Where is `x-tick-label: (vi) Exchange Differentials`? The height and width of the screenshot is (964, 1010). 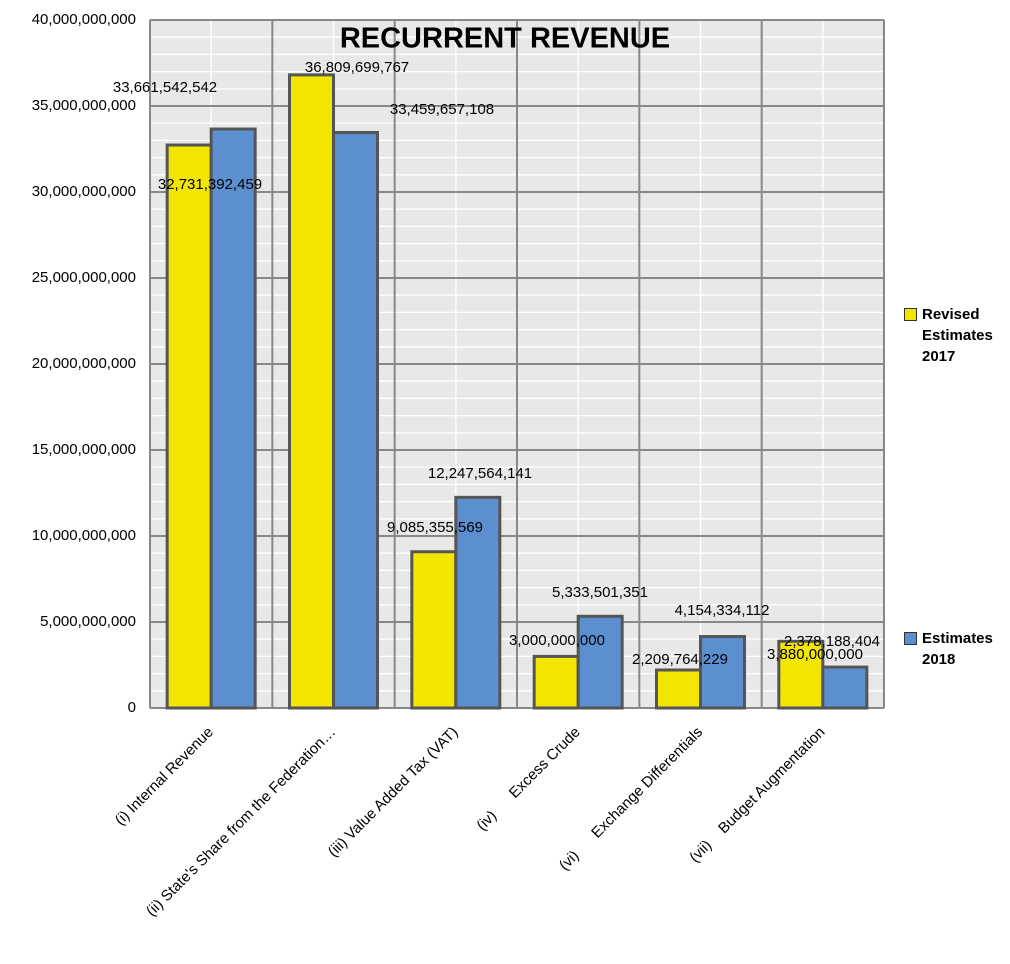
x-tick-label: (vi) Exchange Differentials is located at coordinates (631, 799).